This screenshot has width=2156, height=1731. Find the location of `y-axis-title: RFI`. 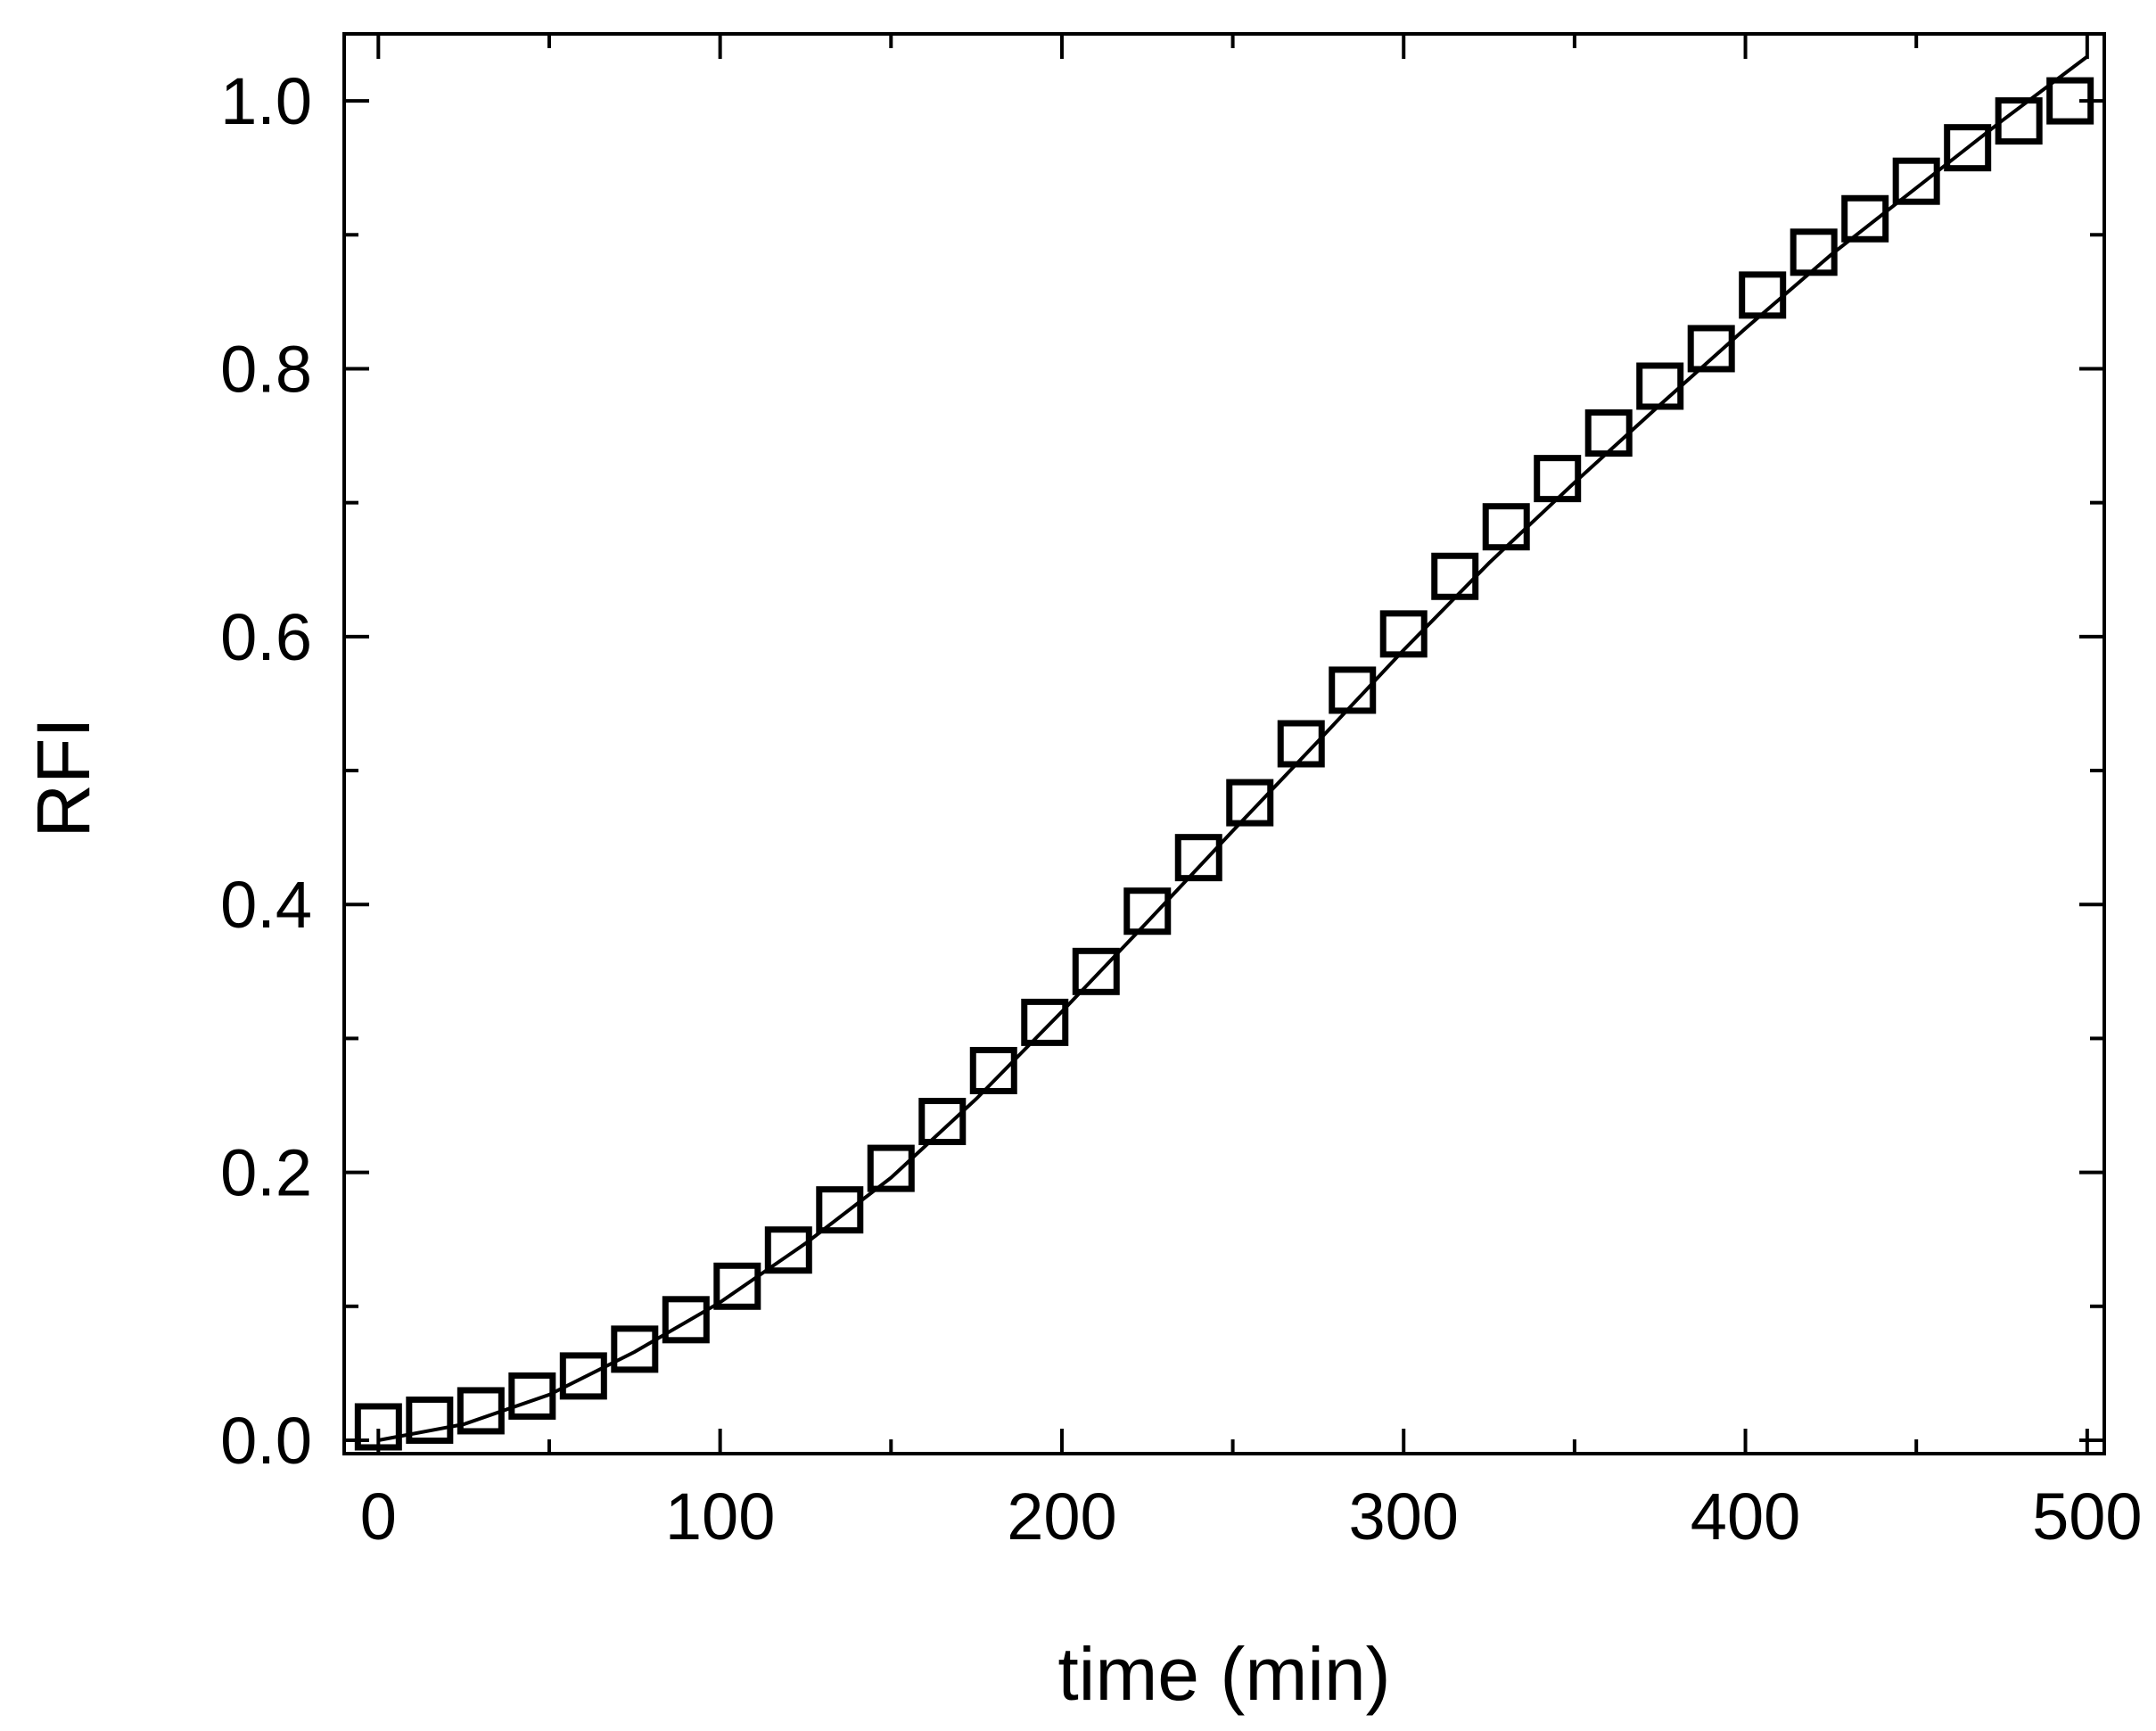

y-axis-title: RFI is located at coordinates (63, 777).